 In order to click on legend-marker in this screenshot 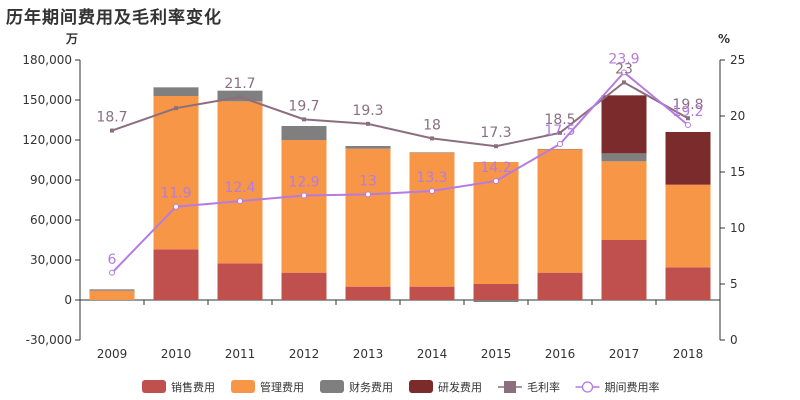, I will do `click(510, 387)`.